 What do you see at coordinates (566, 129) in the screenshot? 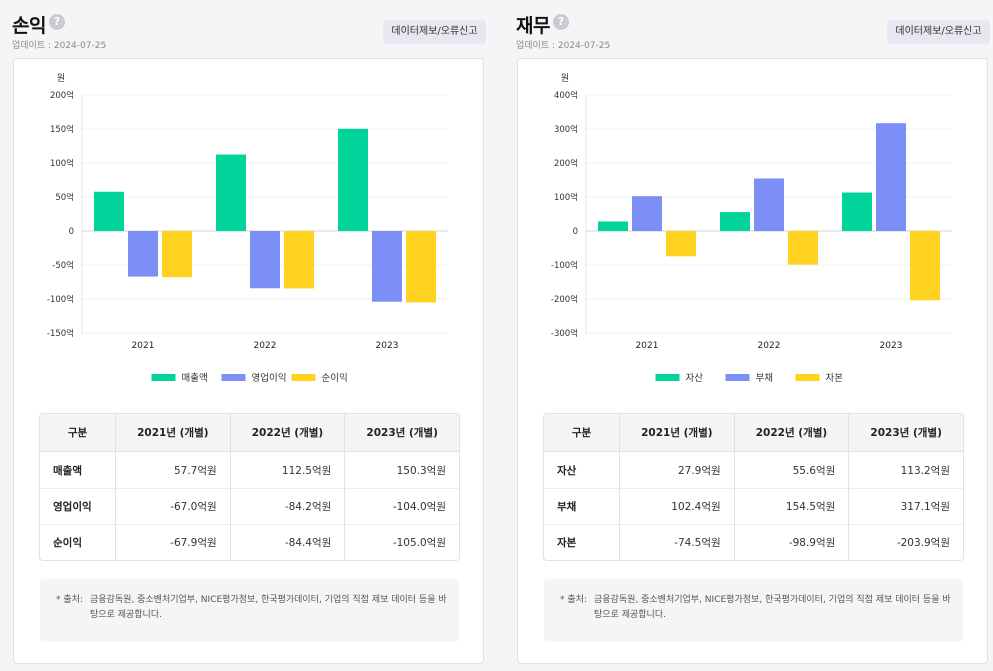
I see `y-tick-label: 300억` at bounding box center [566, 129].